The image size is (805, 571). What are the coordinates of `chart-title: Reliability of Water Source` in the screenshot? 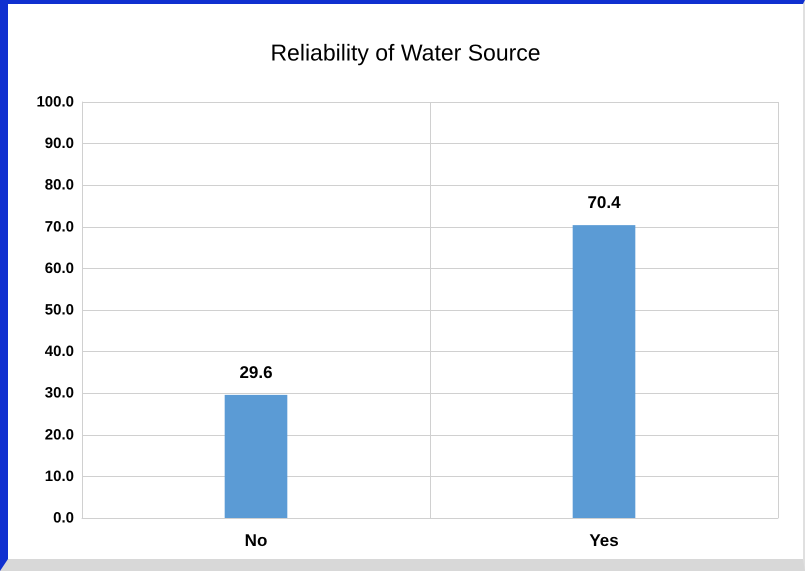 It's located at (405, 53).